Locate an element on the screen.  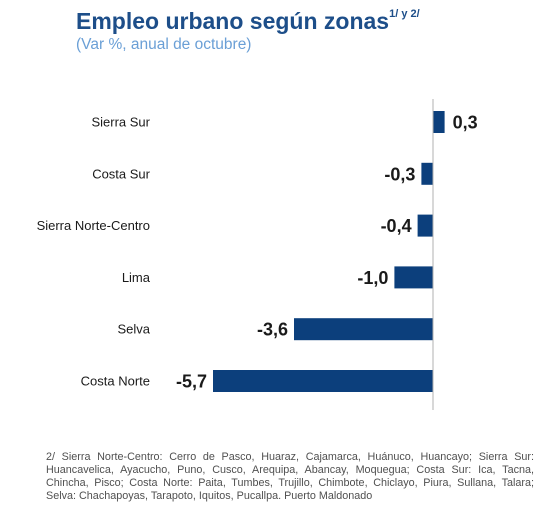
category-label-costa-norte: Costa Norte is located at coordinates (115, 381).